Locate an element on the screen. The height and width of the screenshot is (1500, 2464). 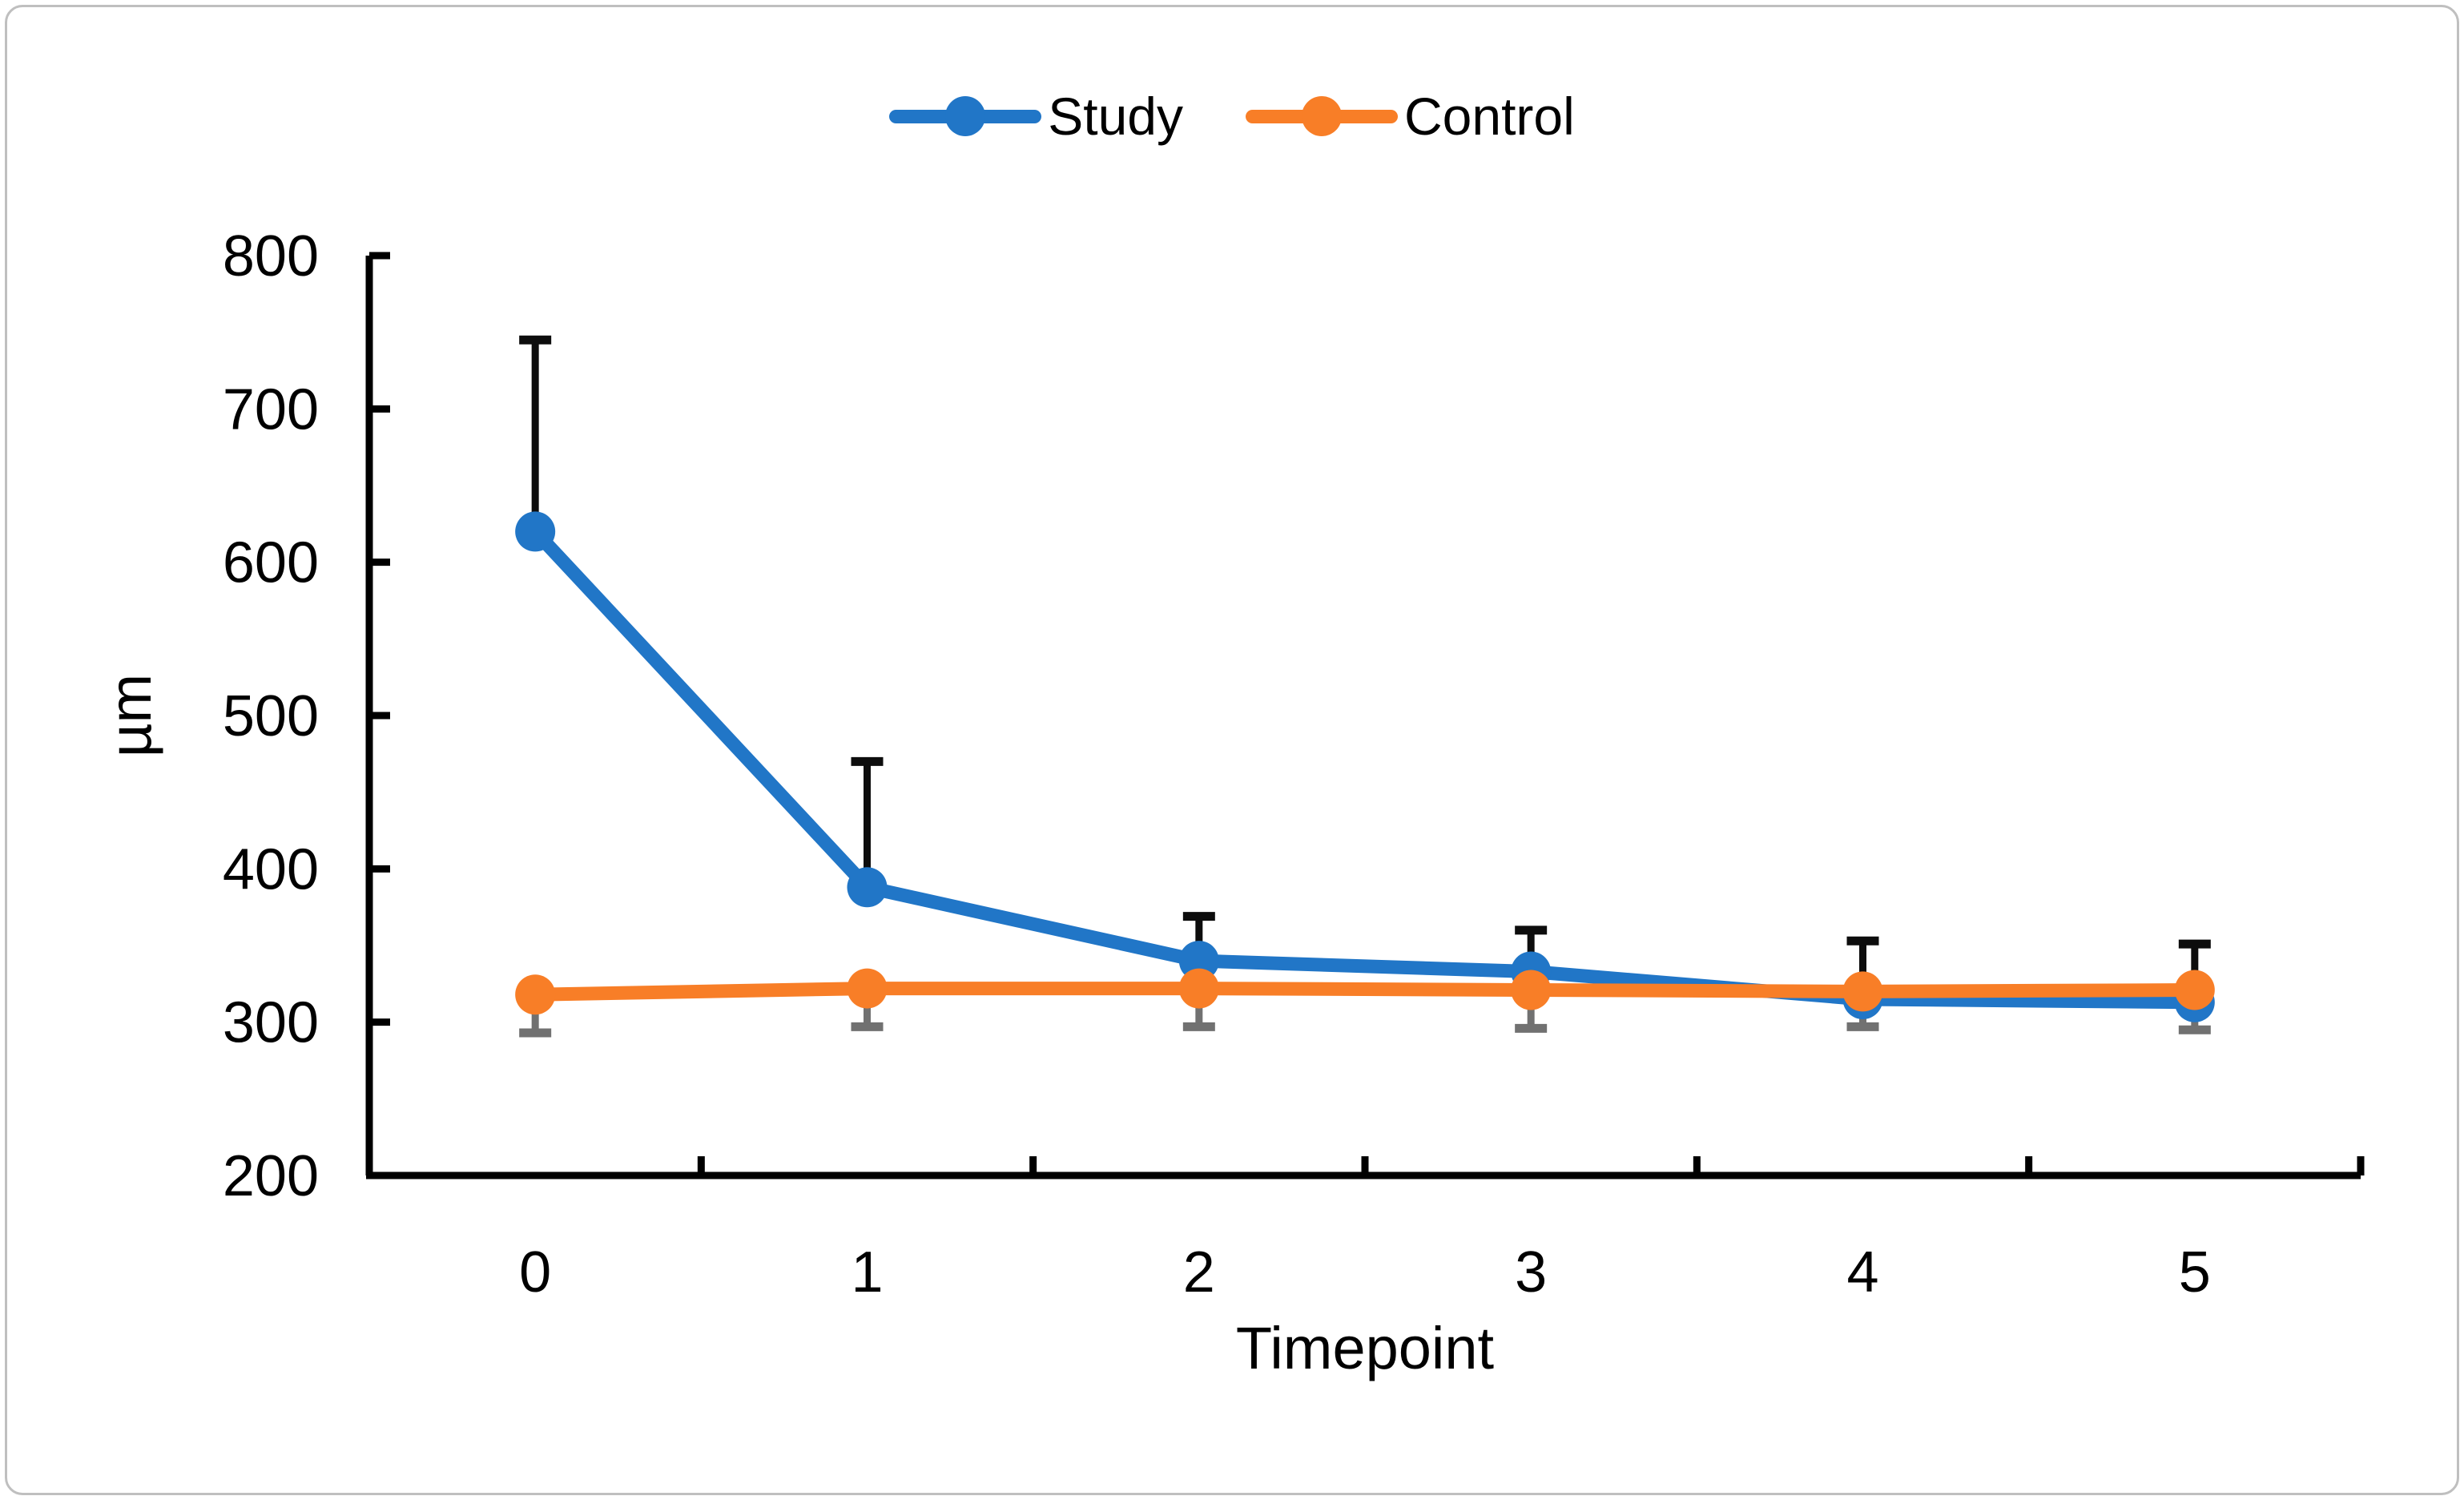
y-tick-label: 500 is located at coordinates (271, 716).